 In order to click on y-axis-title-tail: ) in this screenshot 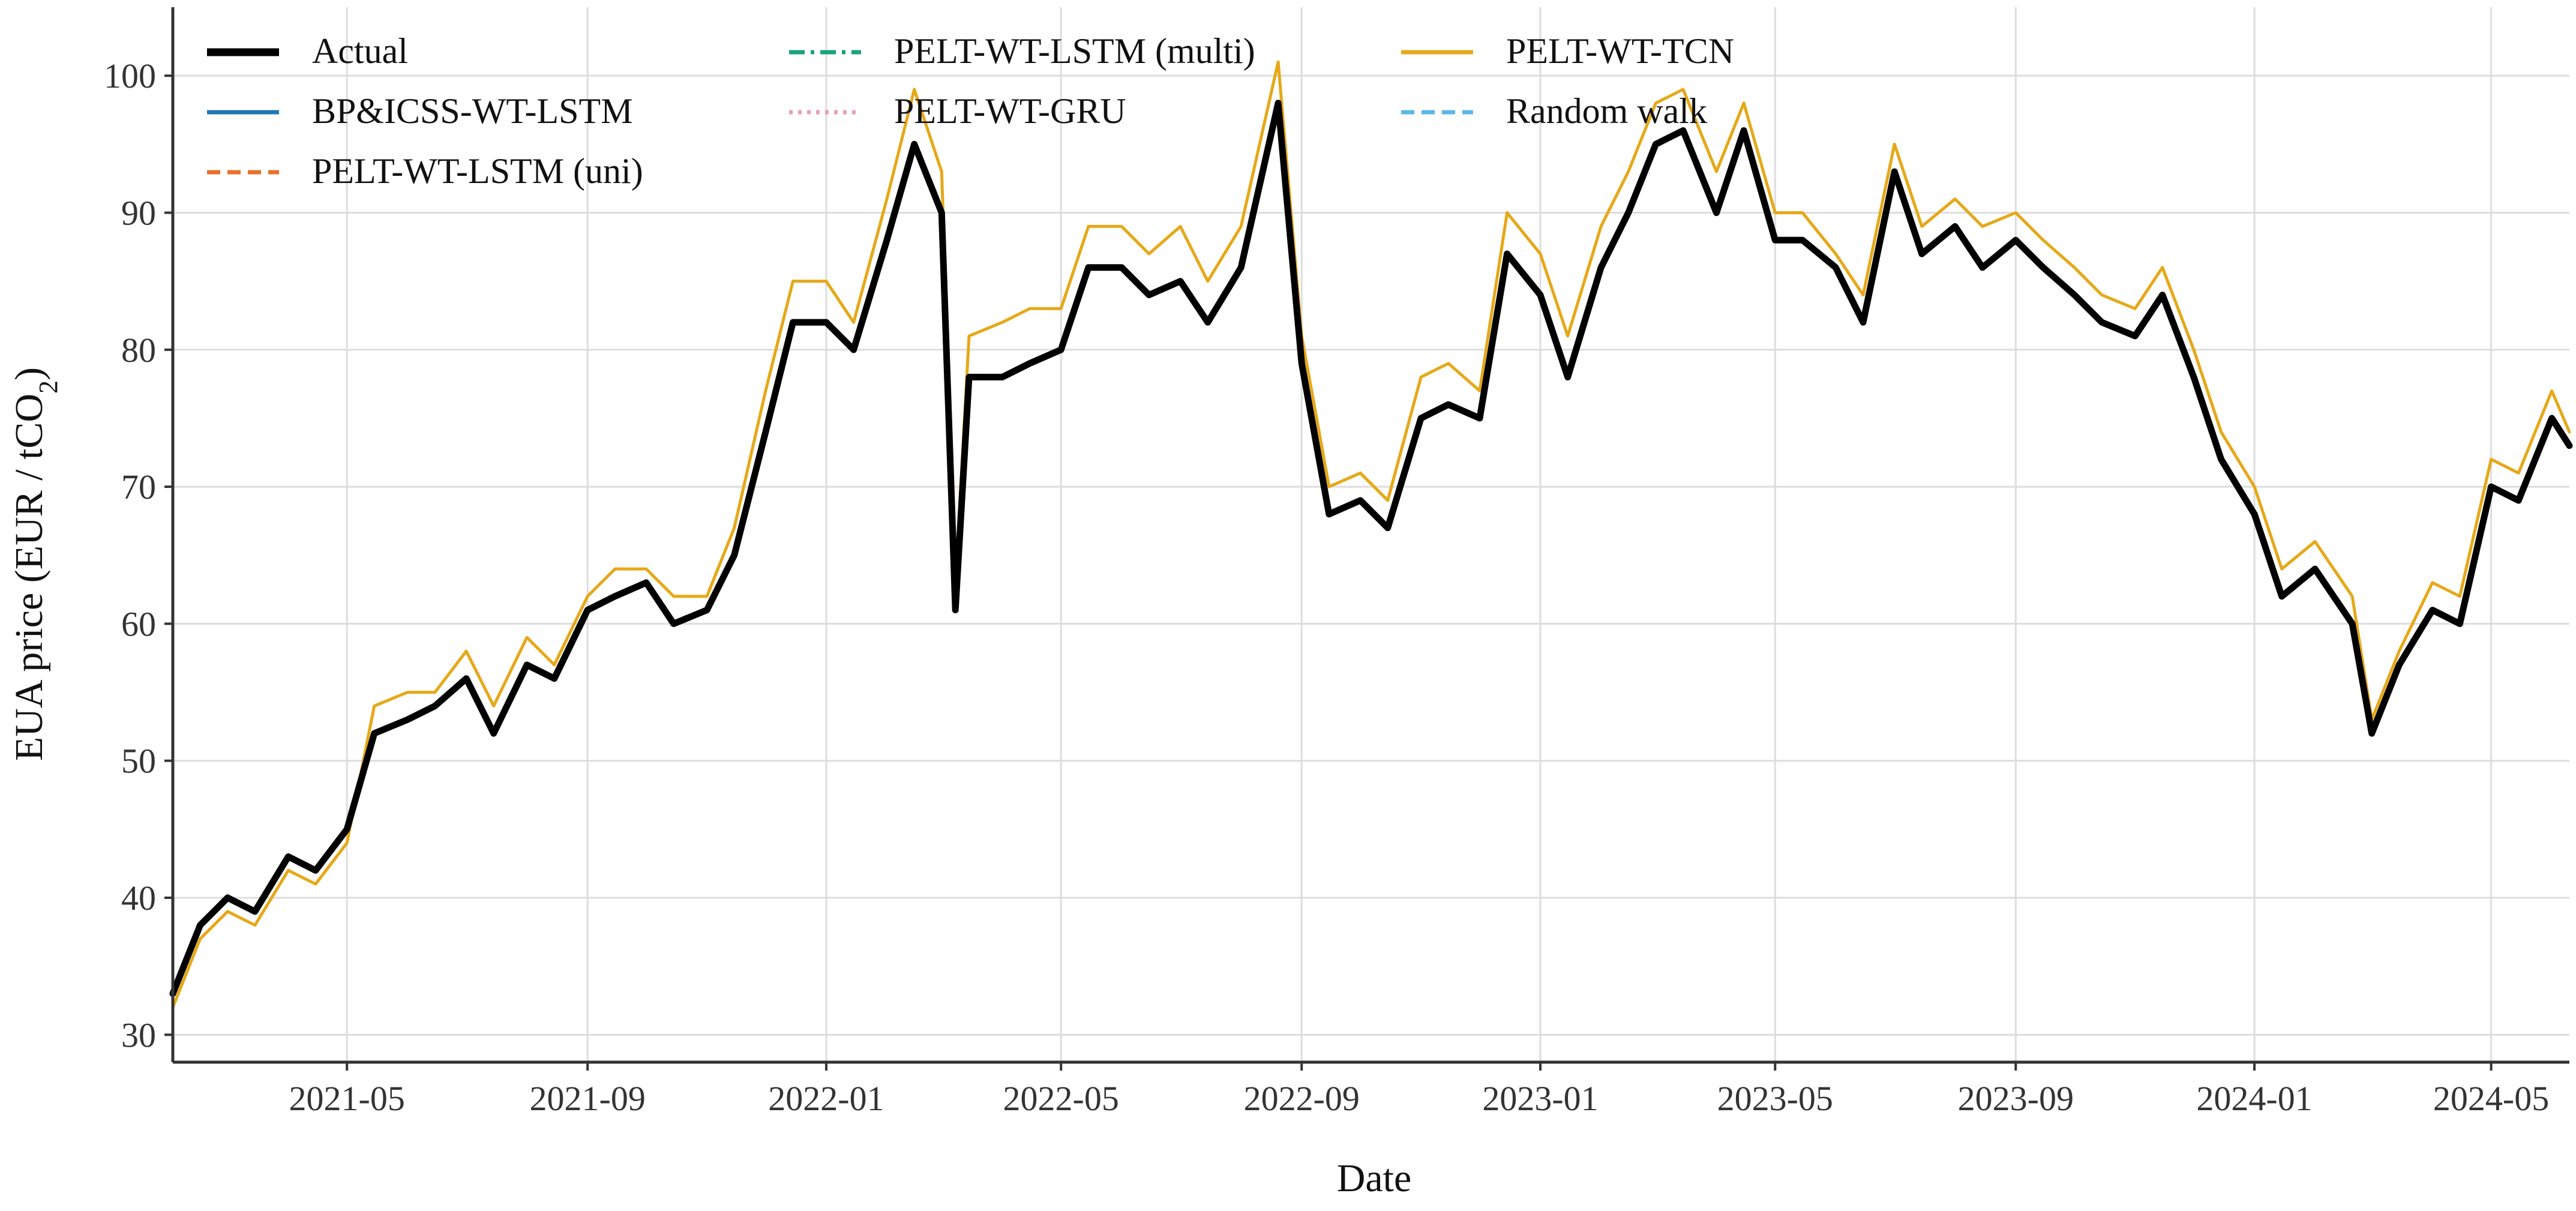, I will do `click(29, 373)`.